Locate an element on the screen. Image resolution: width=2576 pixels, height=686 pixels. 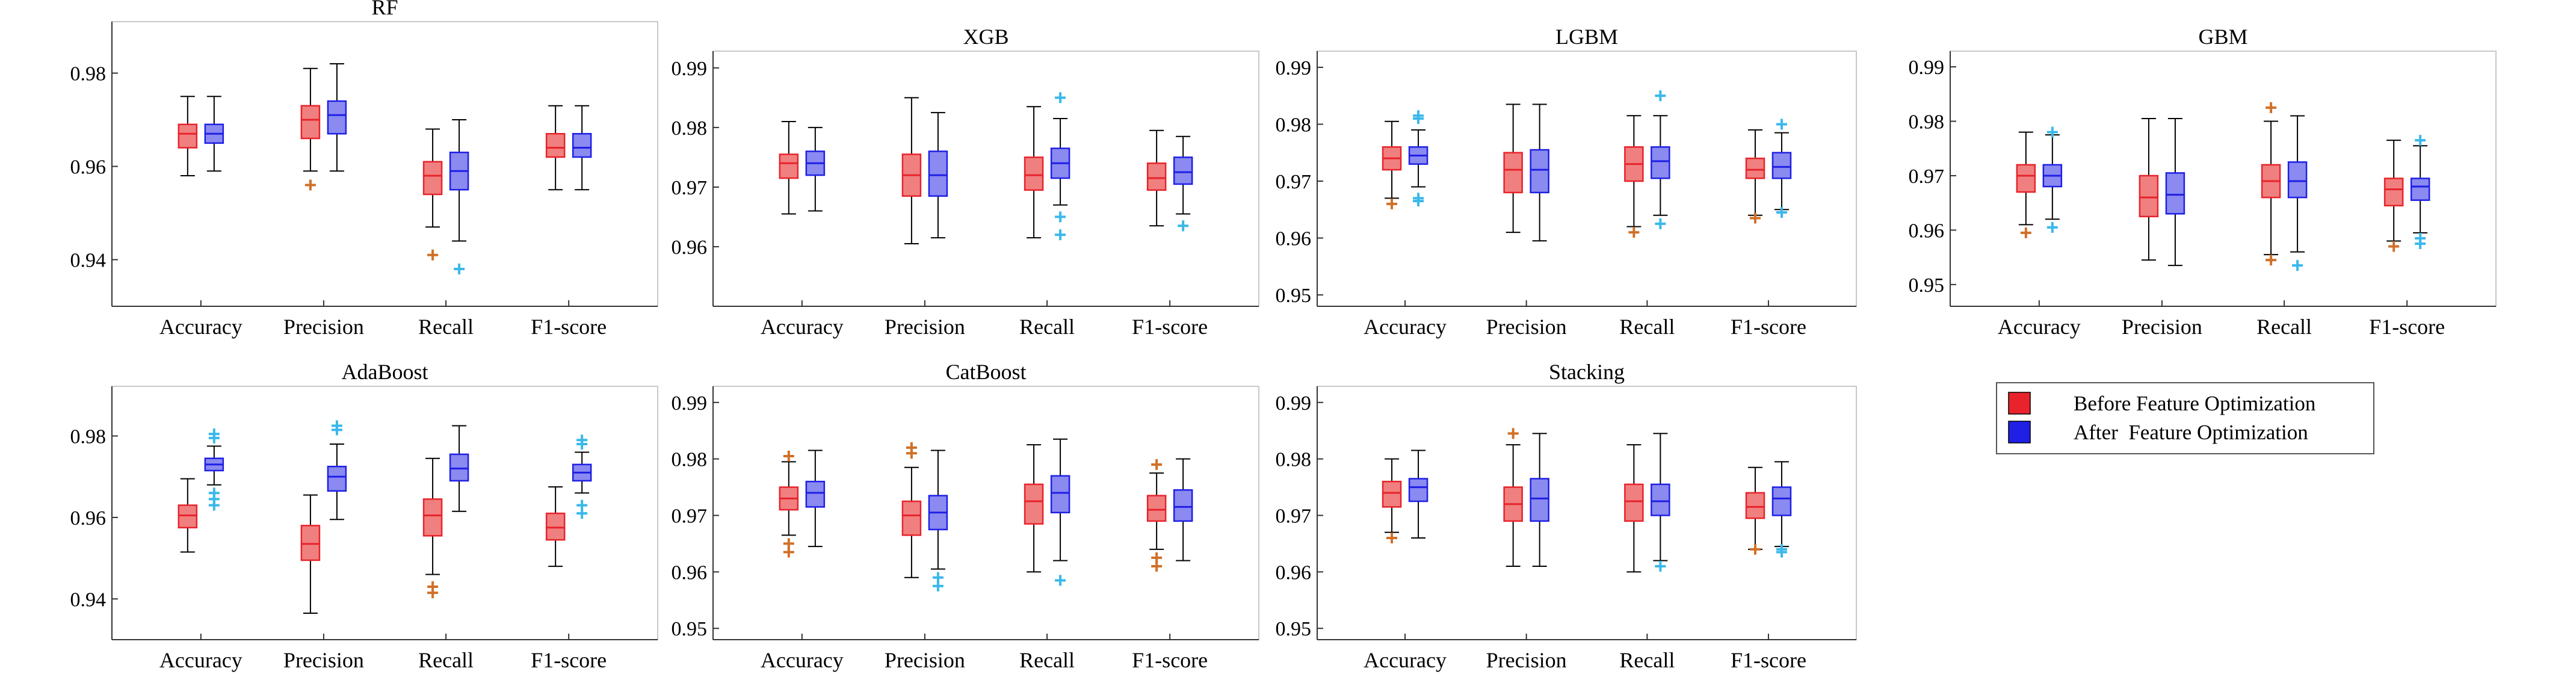
y-tick-label: 0.97 is located at coordinates (1927, 176).